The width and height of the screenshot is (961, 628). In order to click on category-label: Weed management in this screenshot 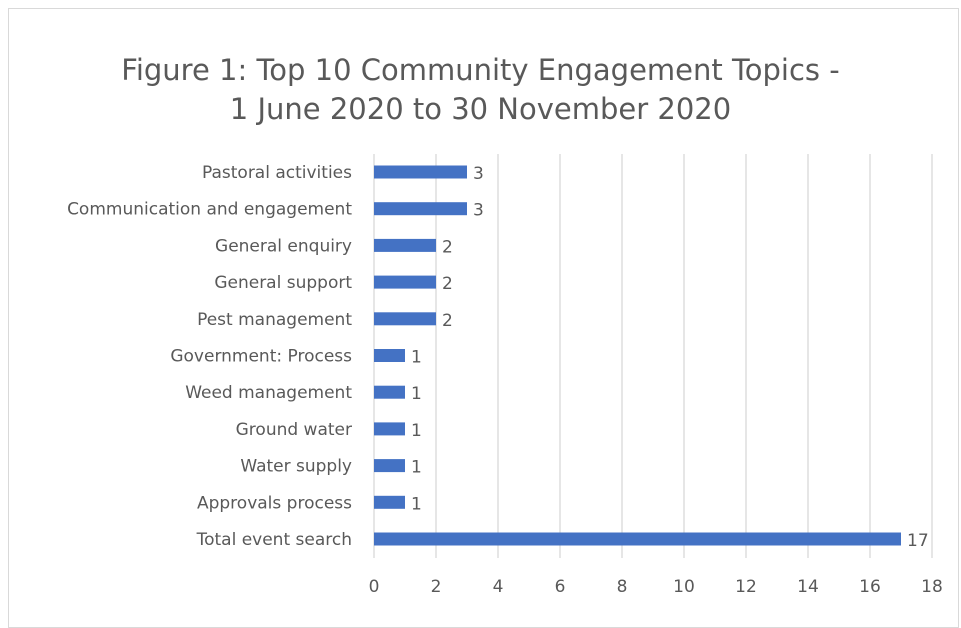, I will do `click(268, 393)`.